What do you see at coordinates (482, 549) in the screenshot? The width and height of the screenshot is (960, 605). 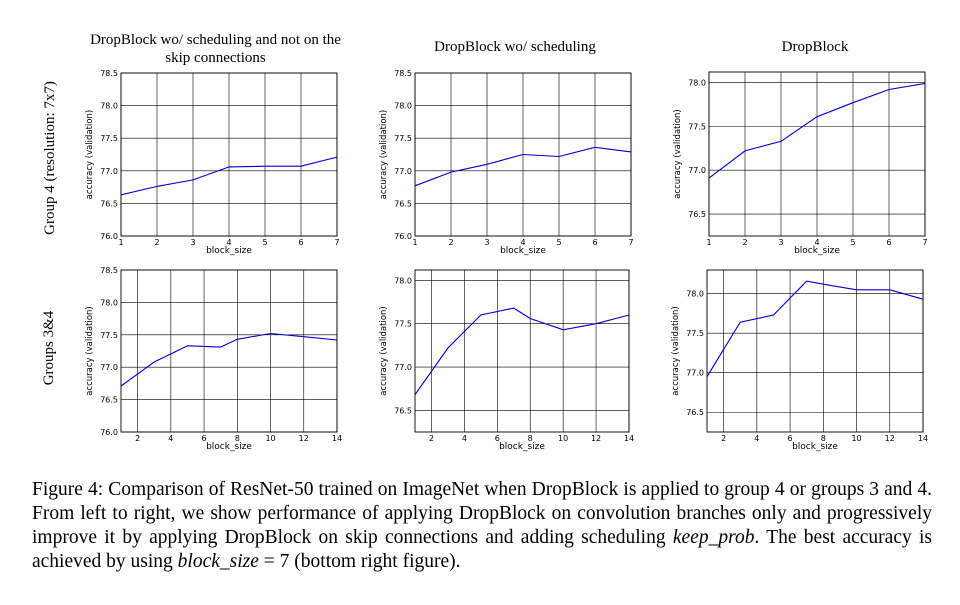 I see `caption-text-2: . The best accuracy is achieved by using` at bounding box center [482, 549].